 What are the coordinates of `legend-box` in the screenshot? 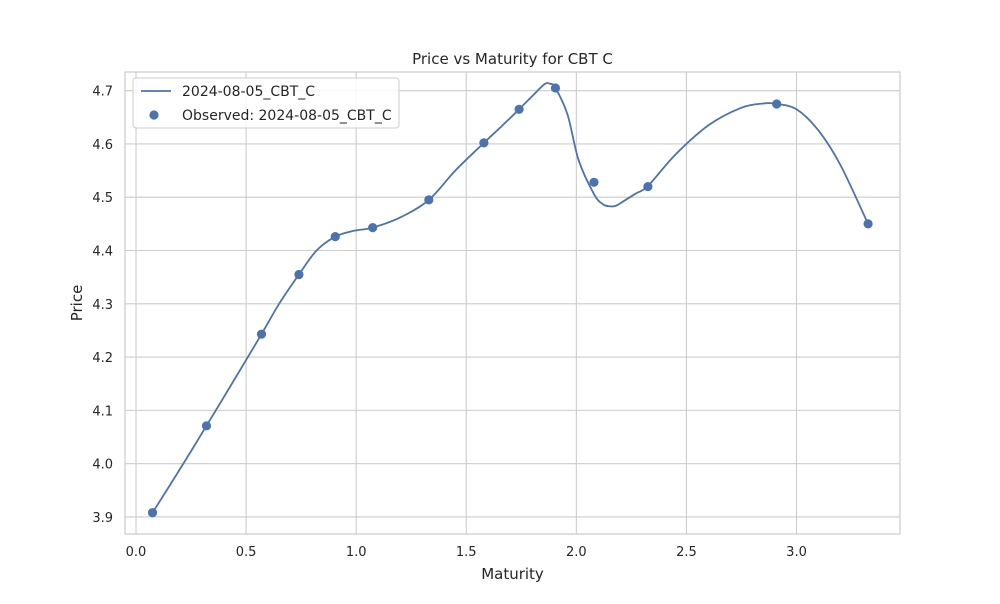 It's located at (266, 103).